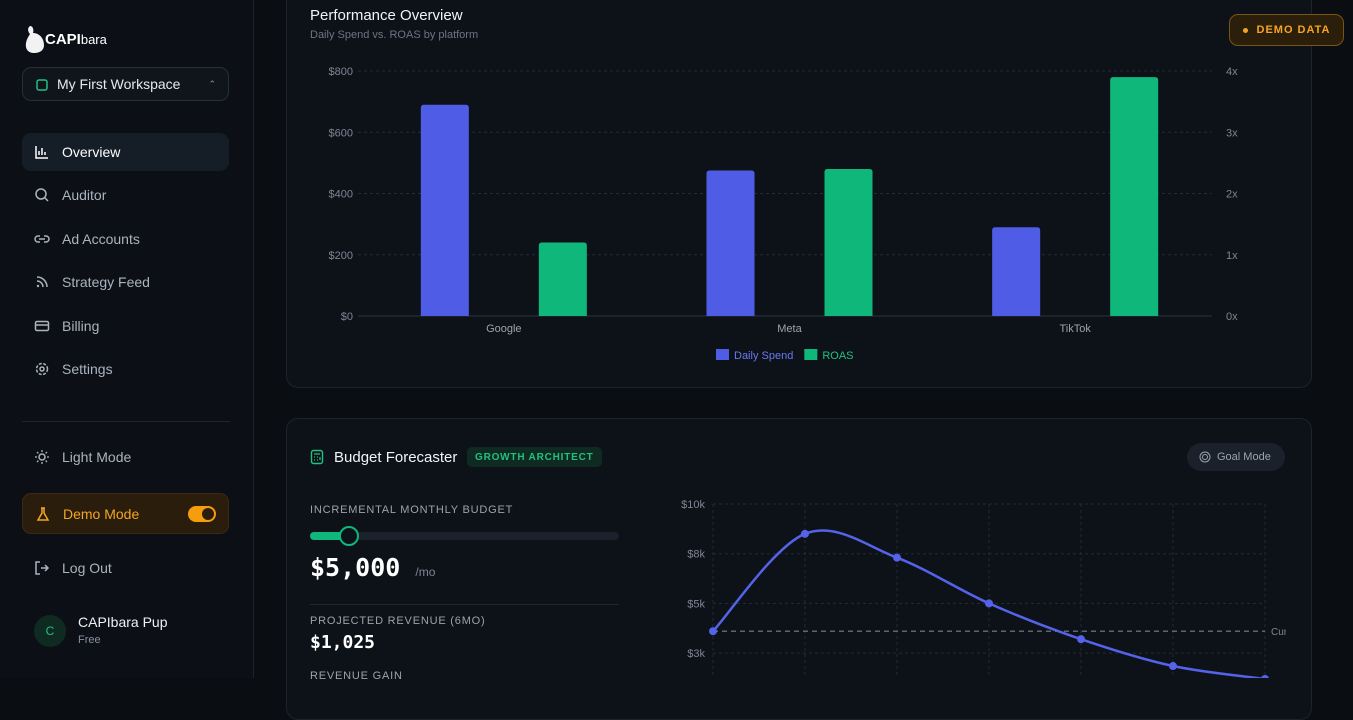  What do you see at coordinates (696, 654) in the screenshot?
I see `y-tick-label: $3k` at bounding box center [696, 654].